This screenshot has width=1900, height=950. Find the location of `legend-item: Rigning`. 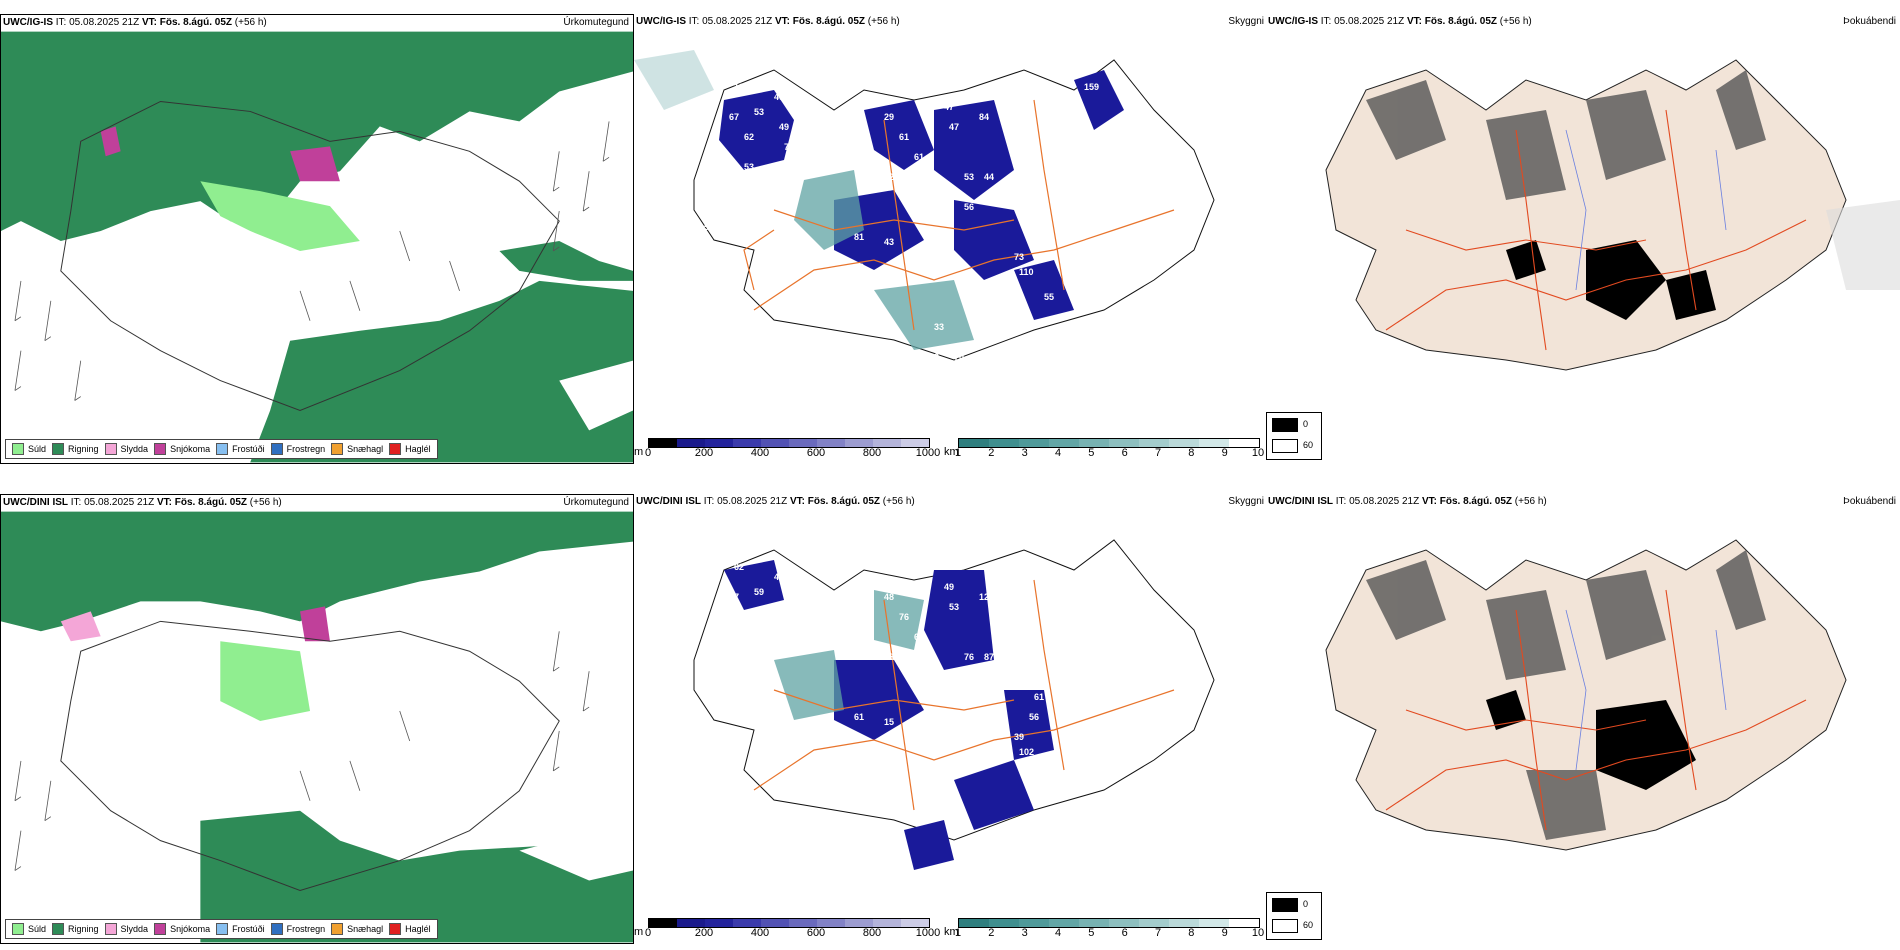

legend-item: Rigning is located at coordinates (75, 929).